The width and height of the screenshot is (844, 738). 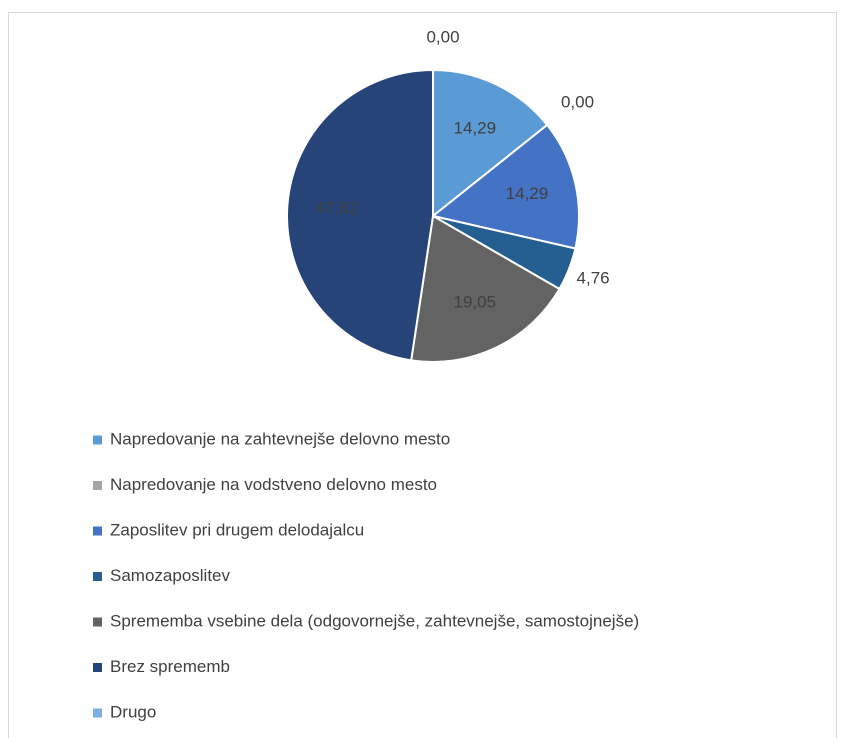 I want to click on data-label: 47,62, so click(x=337, y=207).